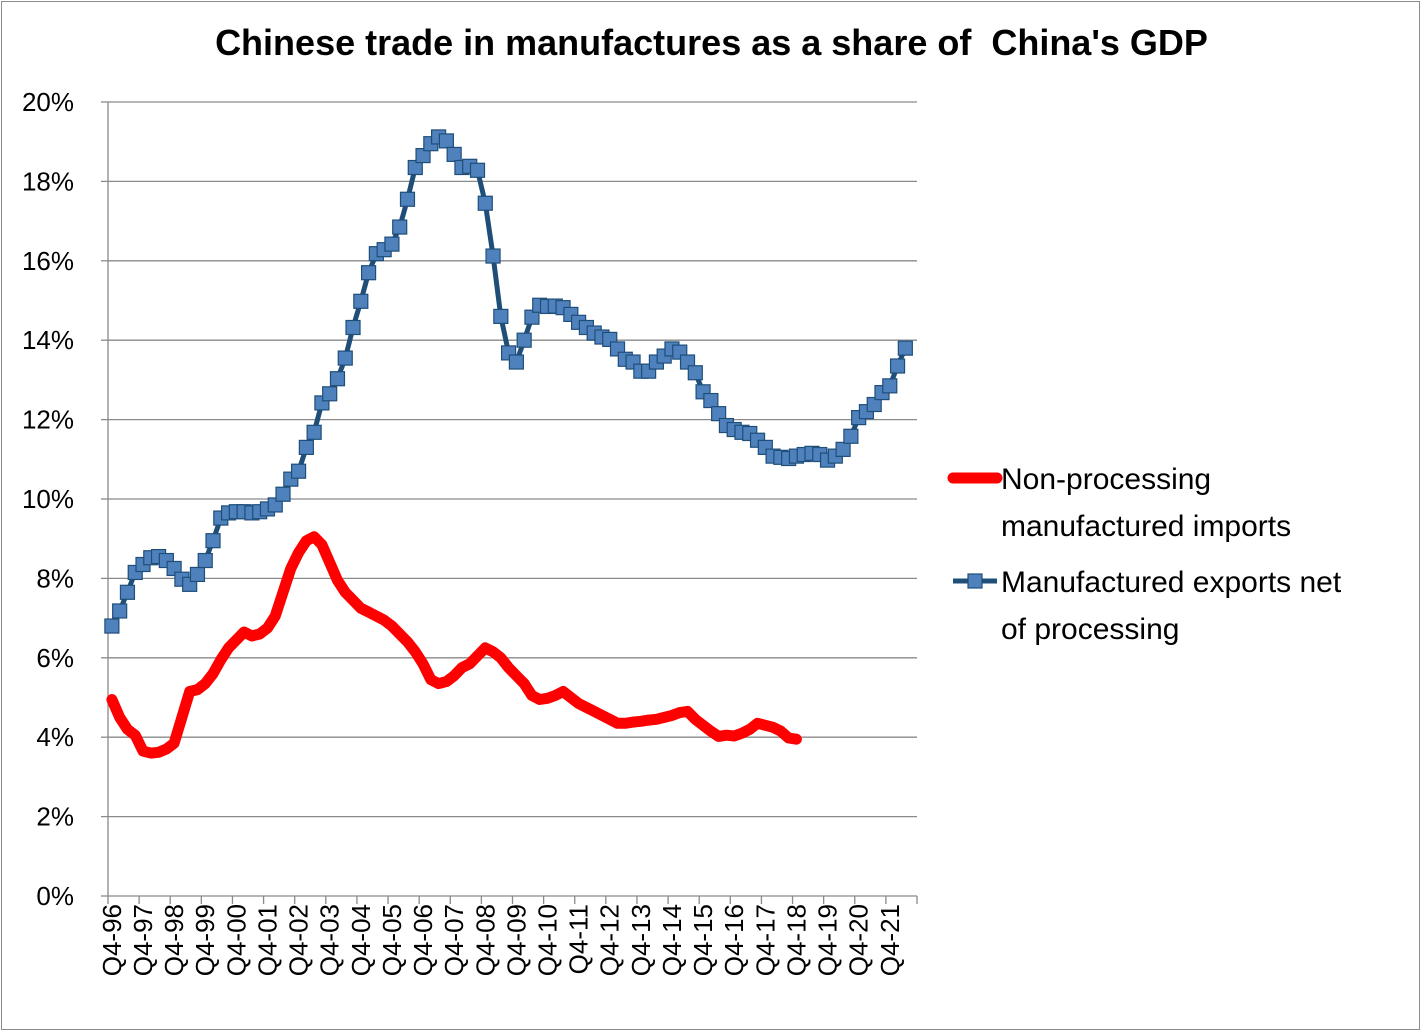  What do you see at coordinates (55, 817) in the screenshot?
I see `y-tick-label: 2%` at bounding box center [55, 817].